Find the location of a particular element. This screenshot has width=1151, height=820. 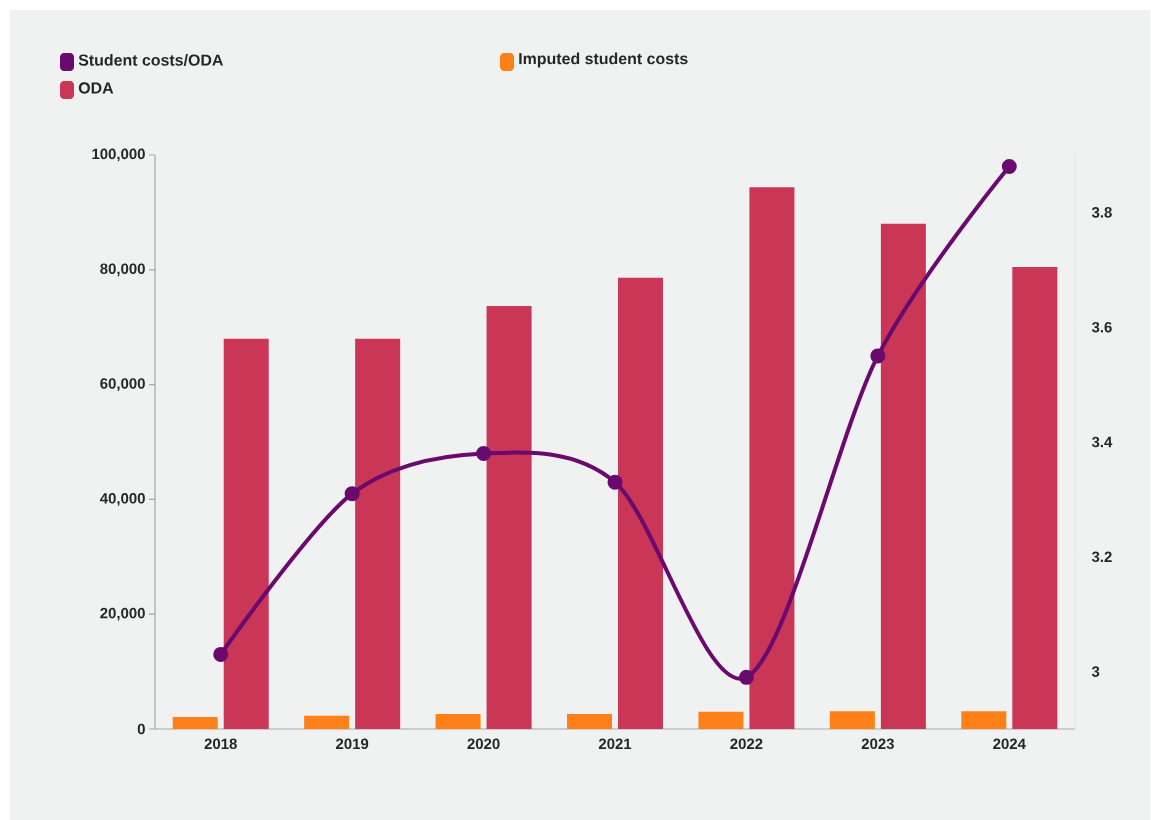

y-tick-label: 40,000 is located at coordinates (122, 499).